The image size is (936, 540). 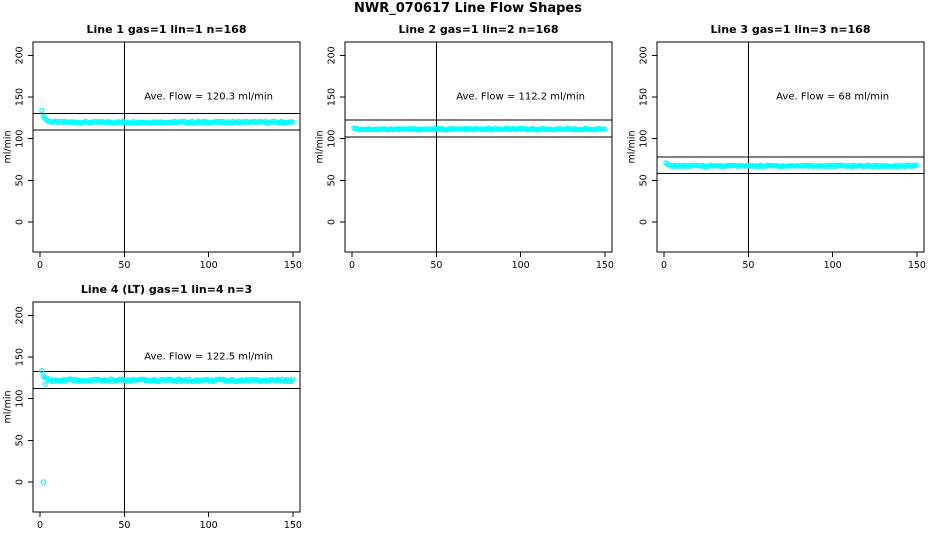 What do you see at coordinates (790, 29) in the screenshot?
I see `subplot-line-3-title: Line 3 gas=1 lin=3 n=168` at bounding box center [790, 29].